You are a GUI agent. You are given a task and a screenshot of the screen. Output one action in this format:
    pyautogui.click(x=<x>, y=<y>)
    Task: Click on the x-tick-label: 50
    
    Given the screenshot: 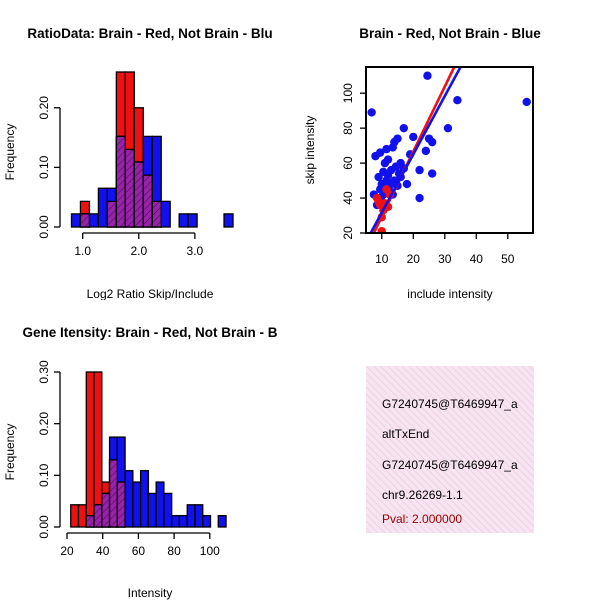 What is the action you would take?
    pyautogui.click(x=508, y=259)
    